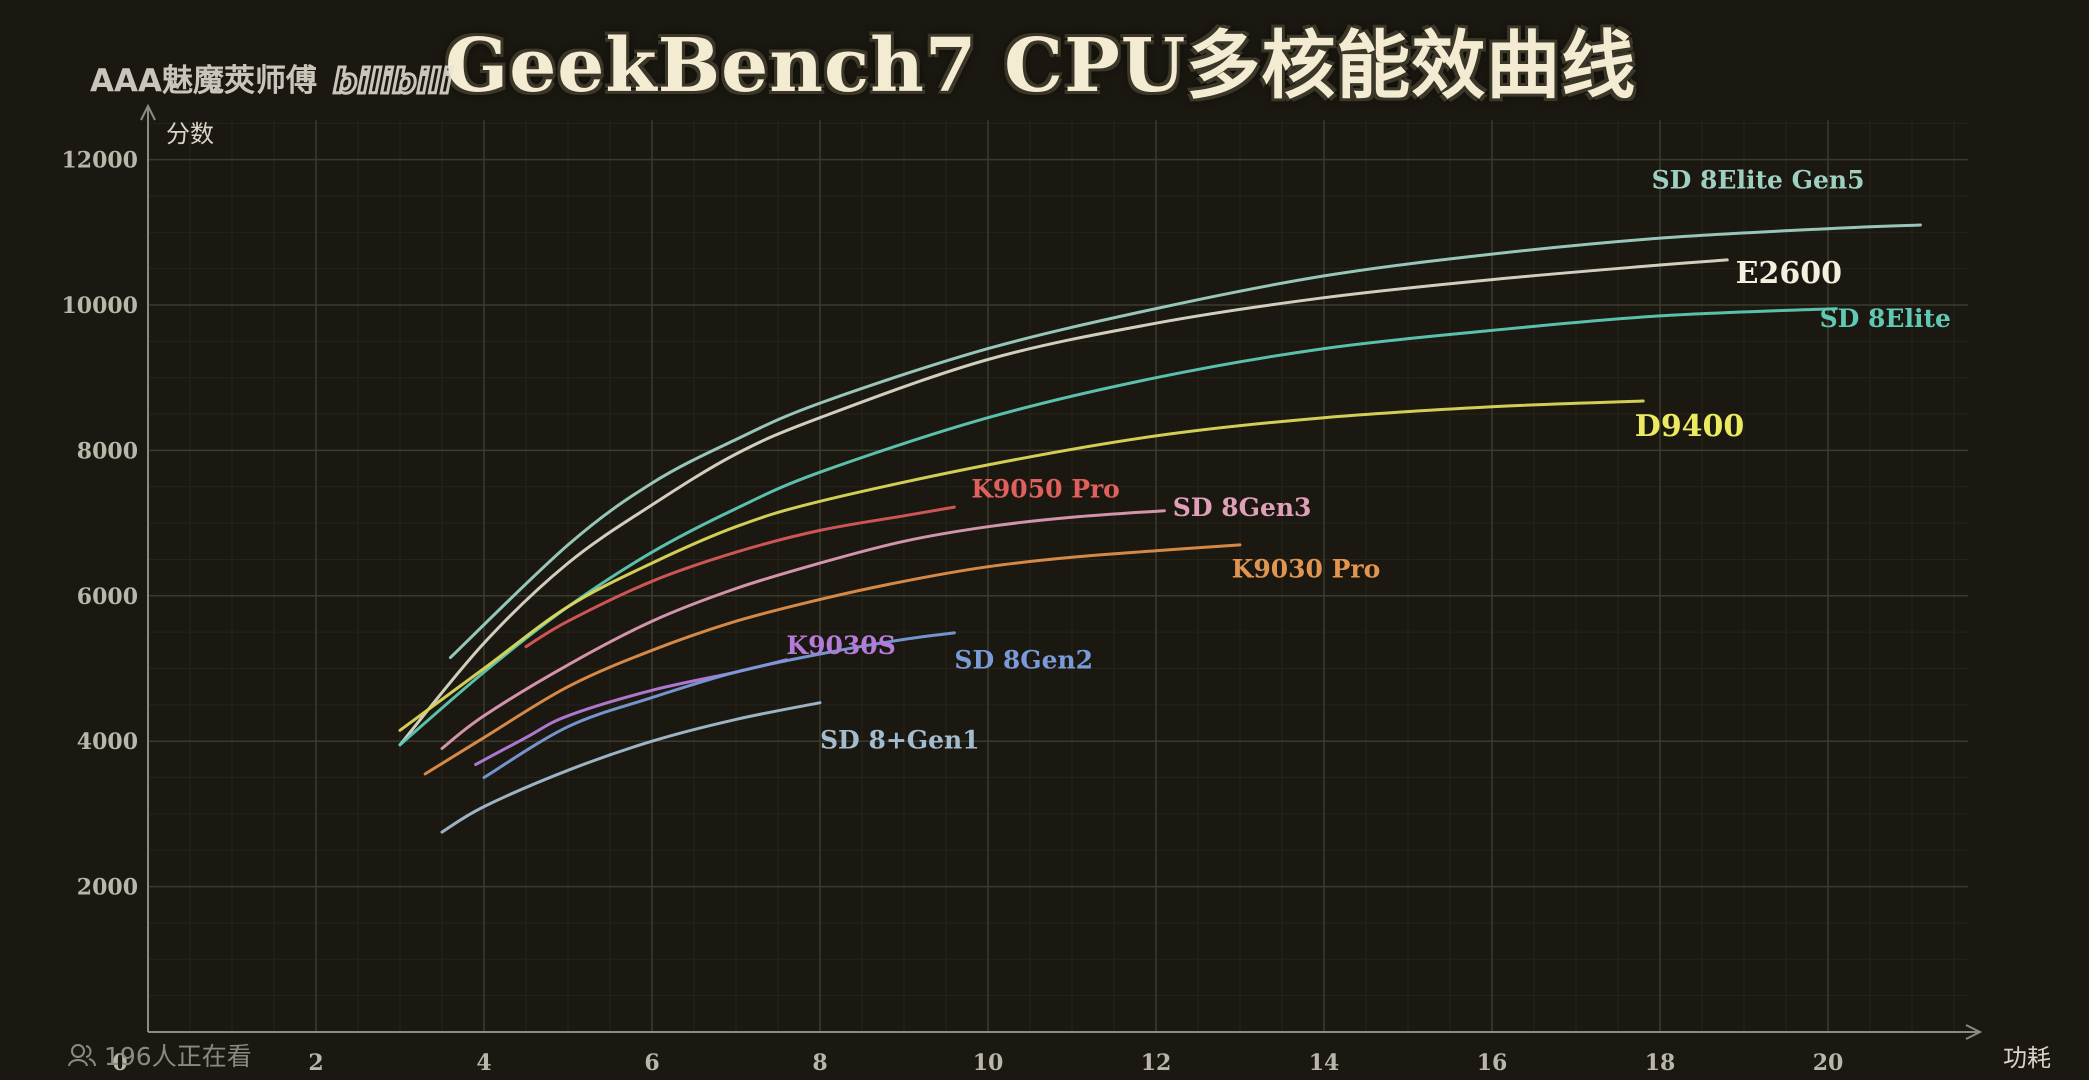 The height and width of the screenshot is (1080, 2089). Describe the element at coordinates (1242, 507) in the screenshot. I see `series-label-sd-8gen3: SD 8Gen3` at that location.